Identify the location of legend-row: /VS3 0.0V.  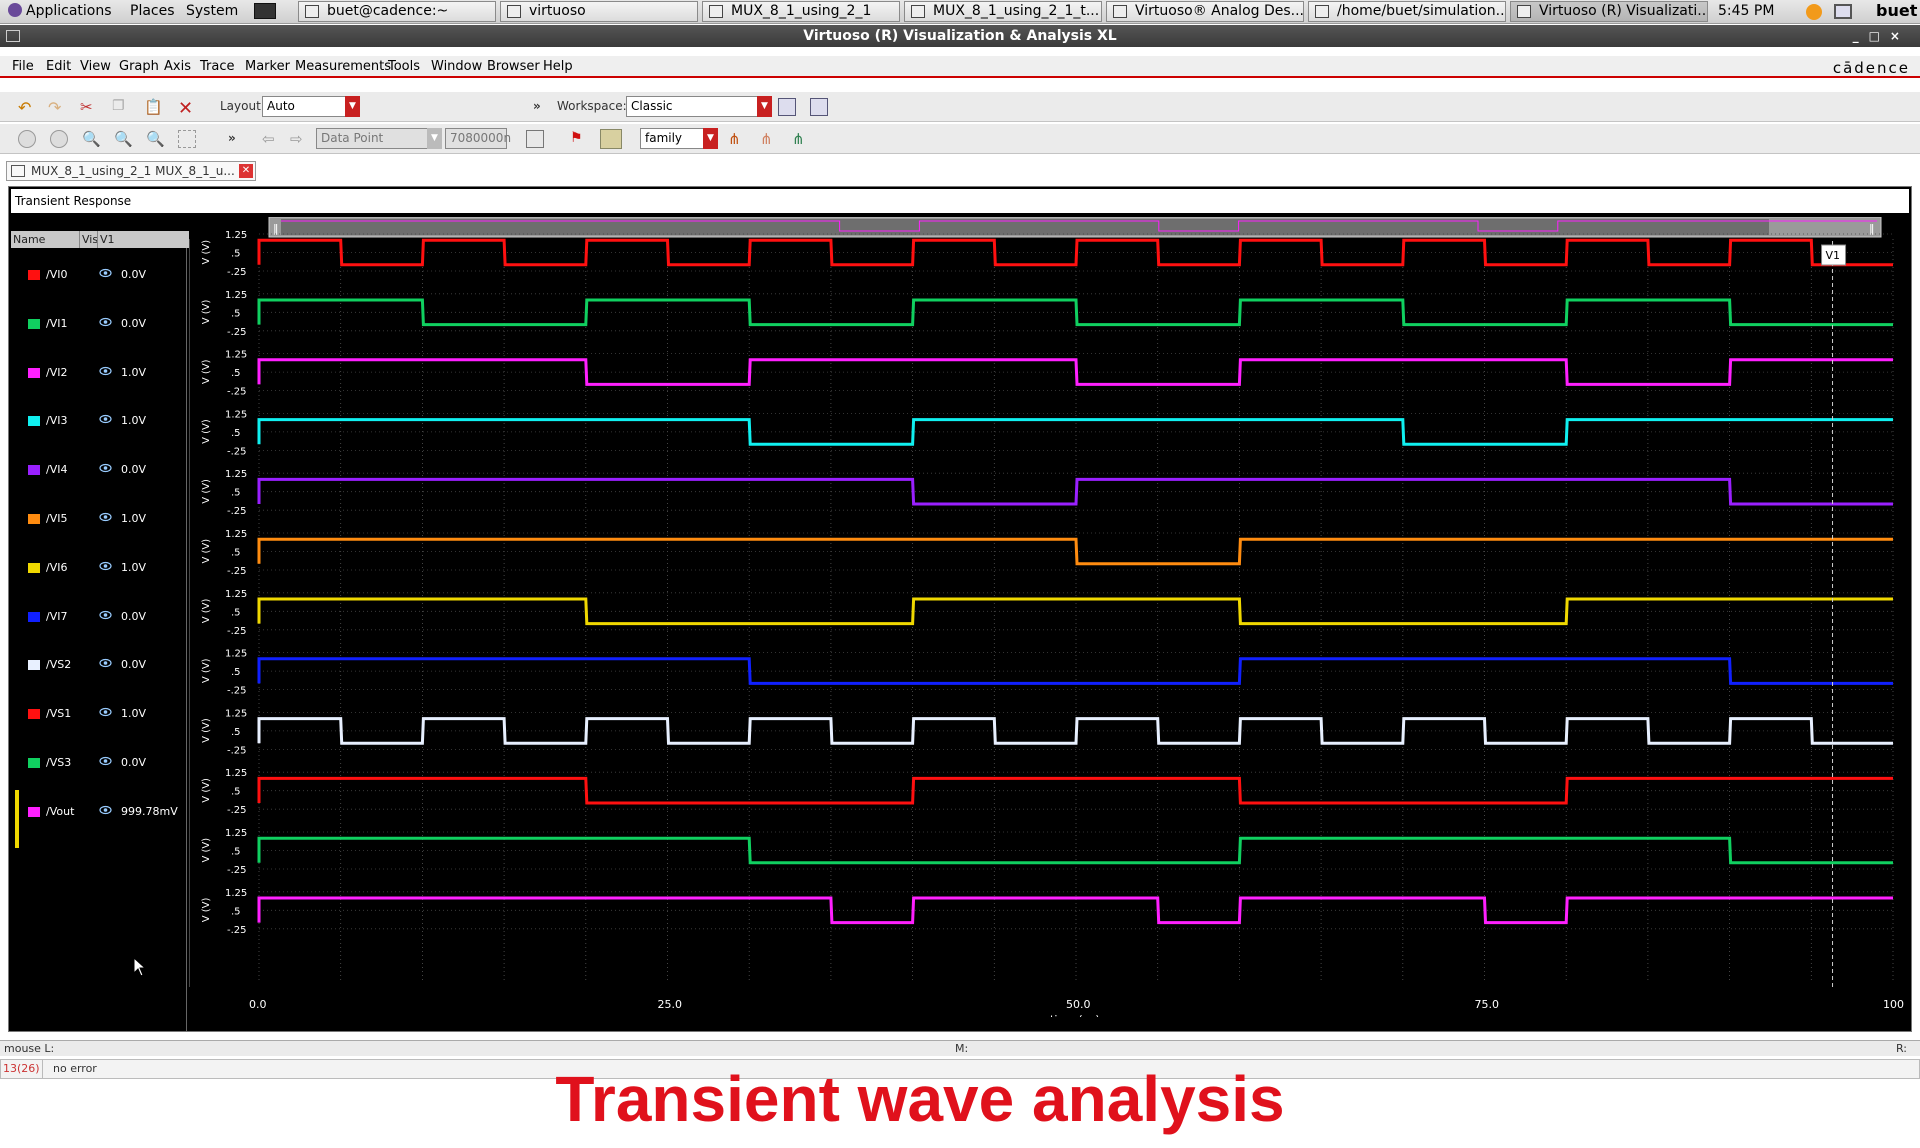
(99, 763).